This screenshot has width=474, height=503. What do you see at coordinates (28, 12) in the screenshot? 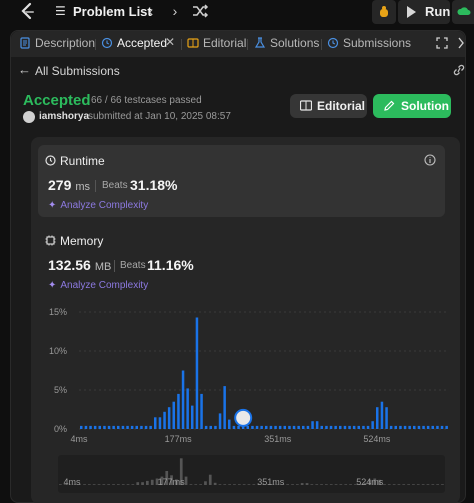
I see `leetcode-logo-icon` at bounding box center [28, 12].